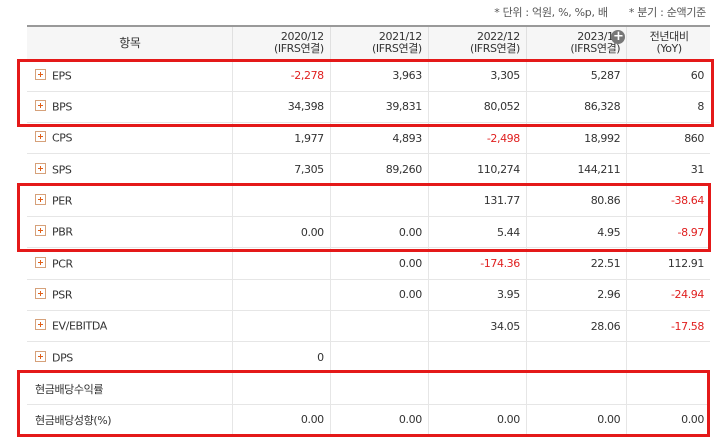 This screenshot has width=714, height=439. Describe the element at coordinates (668, 326) in the screenshot. I see `value-cell: -17.58` at that location.